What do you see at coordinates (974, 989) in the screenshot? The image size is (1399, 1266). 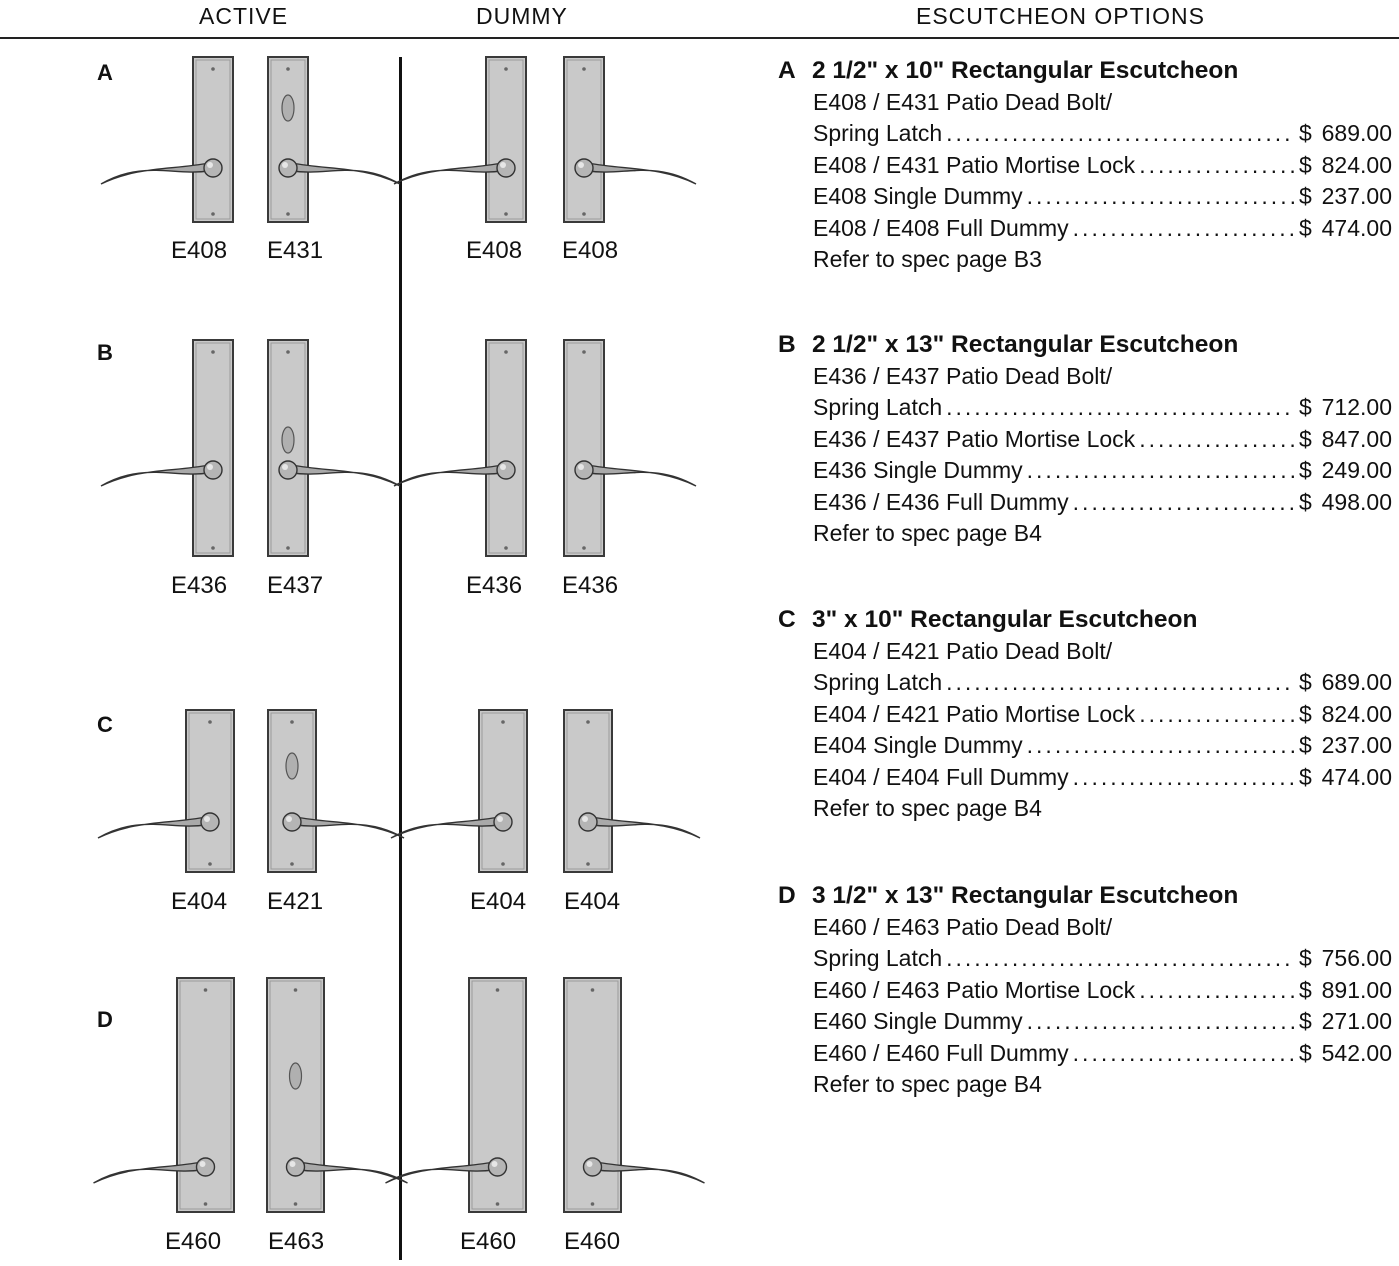 I see `price-label: E460 / E463 Patio Mortise Lock` at bounding box center [974, 989].